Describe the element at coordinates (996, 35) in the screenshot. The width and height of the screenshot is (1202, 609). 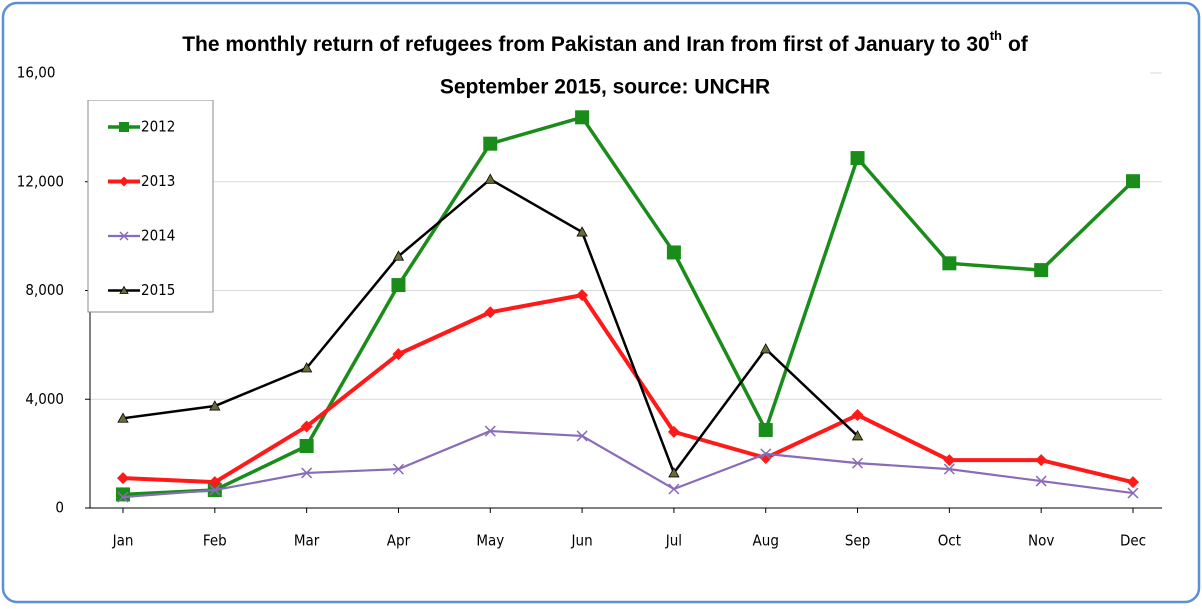
I see `title-superscript: th` at that location.